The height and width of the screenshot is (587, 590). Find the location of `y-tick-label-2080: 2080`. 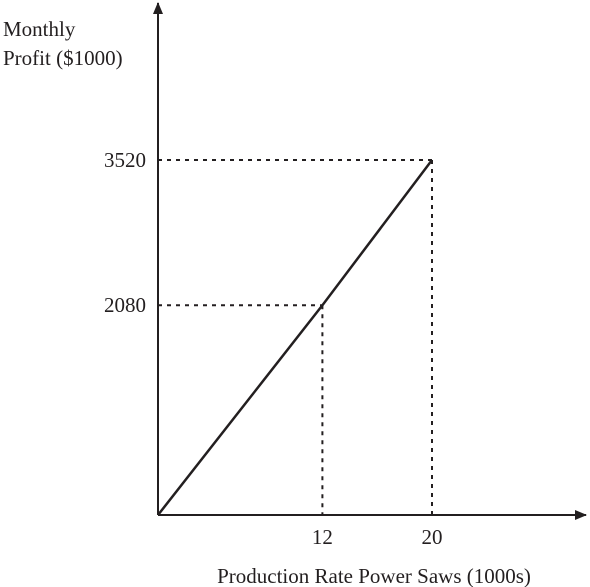

y-tick-label-2080: 2080 is located at coordinates (125, 305).